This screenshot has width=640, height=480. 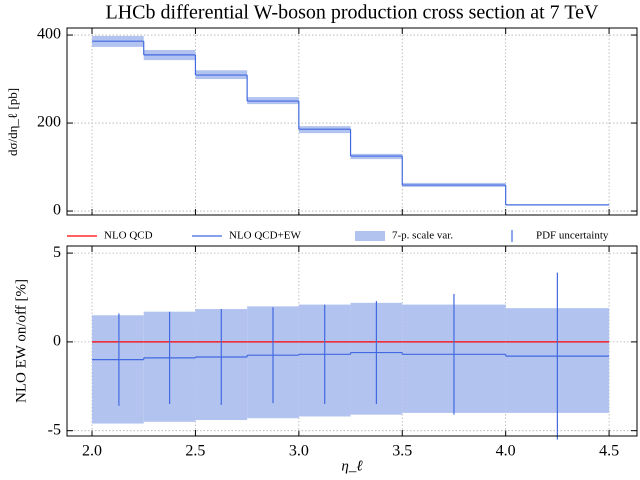 What do you see at coordinates (195, 451) in the screenshot?
I see `x-tick-label: 2.5` at bounding box center [195, 451].